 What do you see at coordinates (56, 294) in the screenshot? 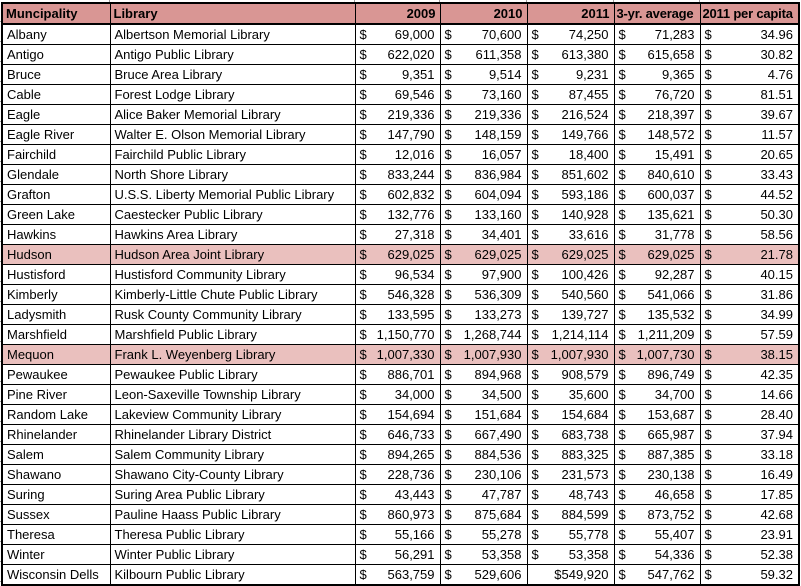
I see `cell-municipality: Kimberly` at bounding box center [56, 294].